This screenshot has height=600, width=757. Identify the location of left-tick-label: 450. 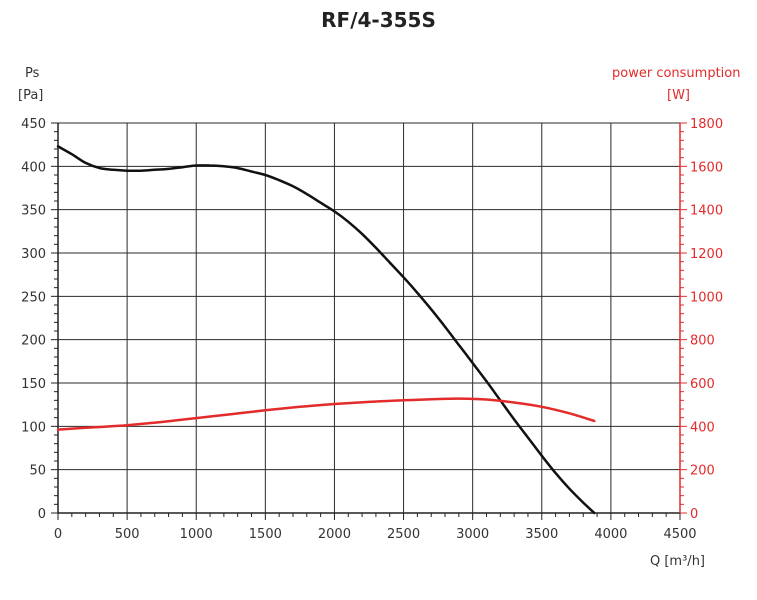
(33, 124).